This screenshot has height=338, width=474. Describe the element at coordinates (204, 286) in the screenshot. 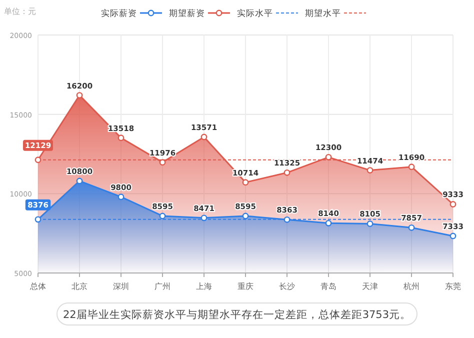

I see `x-tick-label: 上海` at that location.